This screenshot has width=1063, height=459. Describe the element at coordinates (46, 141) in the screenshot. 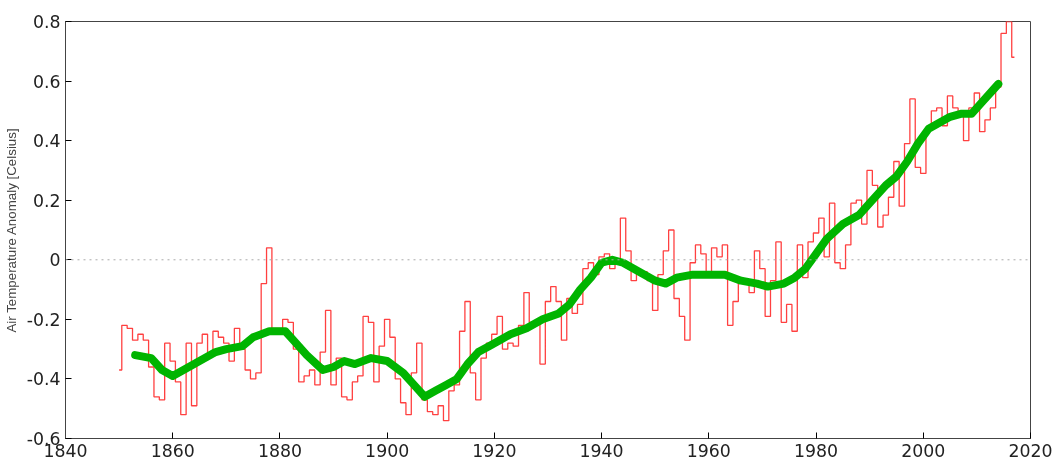

I see `y-tick-label: 0.4` at that location.